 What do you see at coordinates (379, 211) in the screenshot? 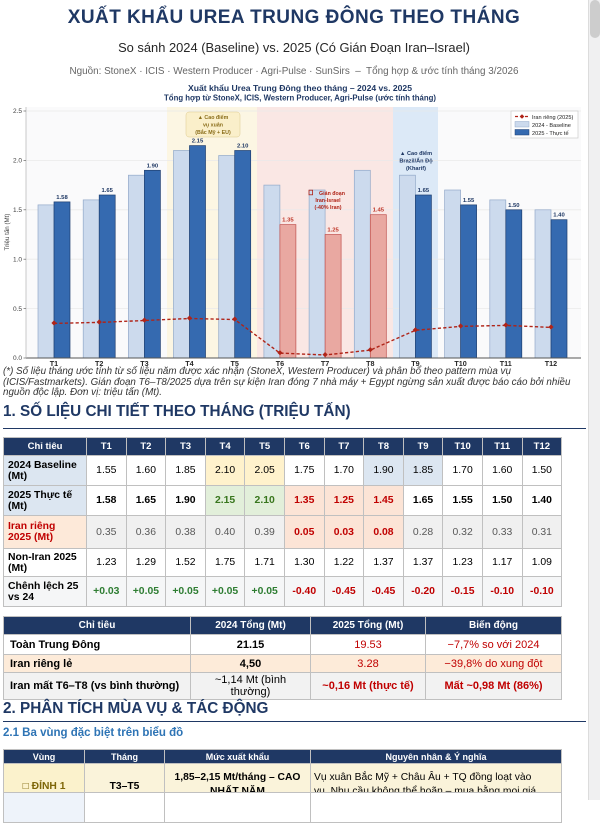
I see `svg-text: 1.45` at bounding box center [379, 211].